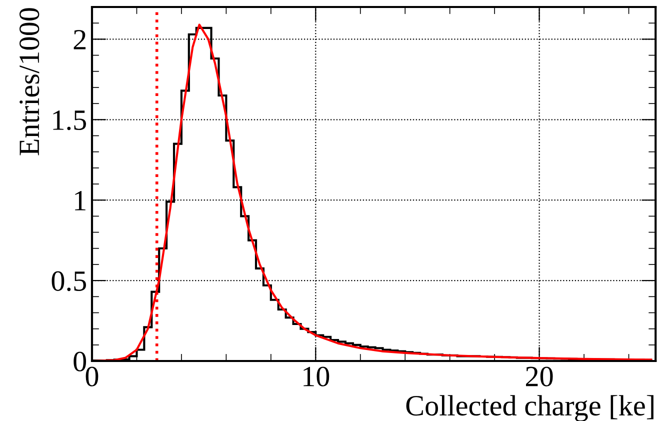 The height and width of the screenshot is (421, 671). Describe the element at coordinates (80, 40) in the screenshot. I see `y-tick-label: 2` at that location.